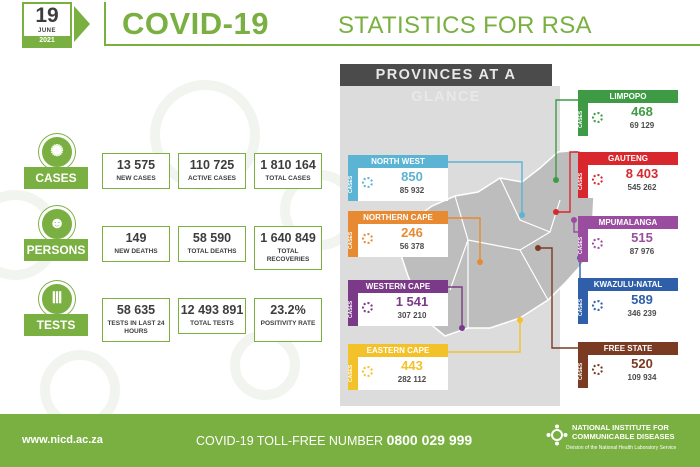 This screenshot has height=467, width=700. Describe the element at coordinates (566, 139) in the screenshot. I see `connector-limpopo` at that location.